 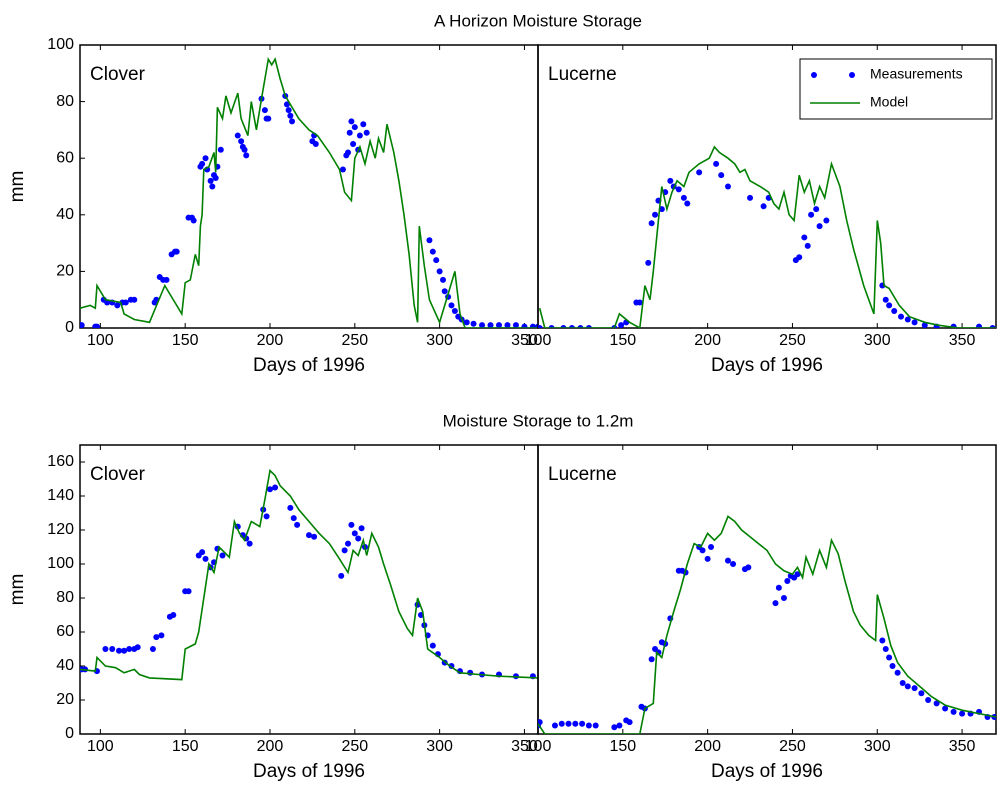 I want to click on y-tick-label: 20, so click(x=65, y=271).